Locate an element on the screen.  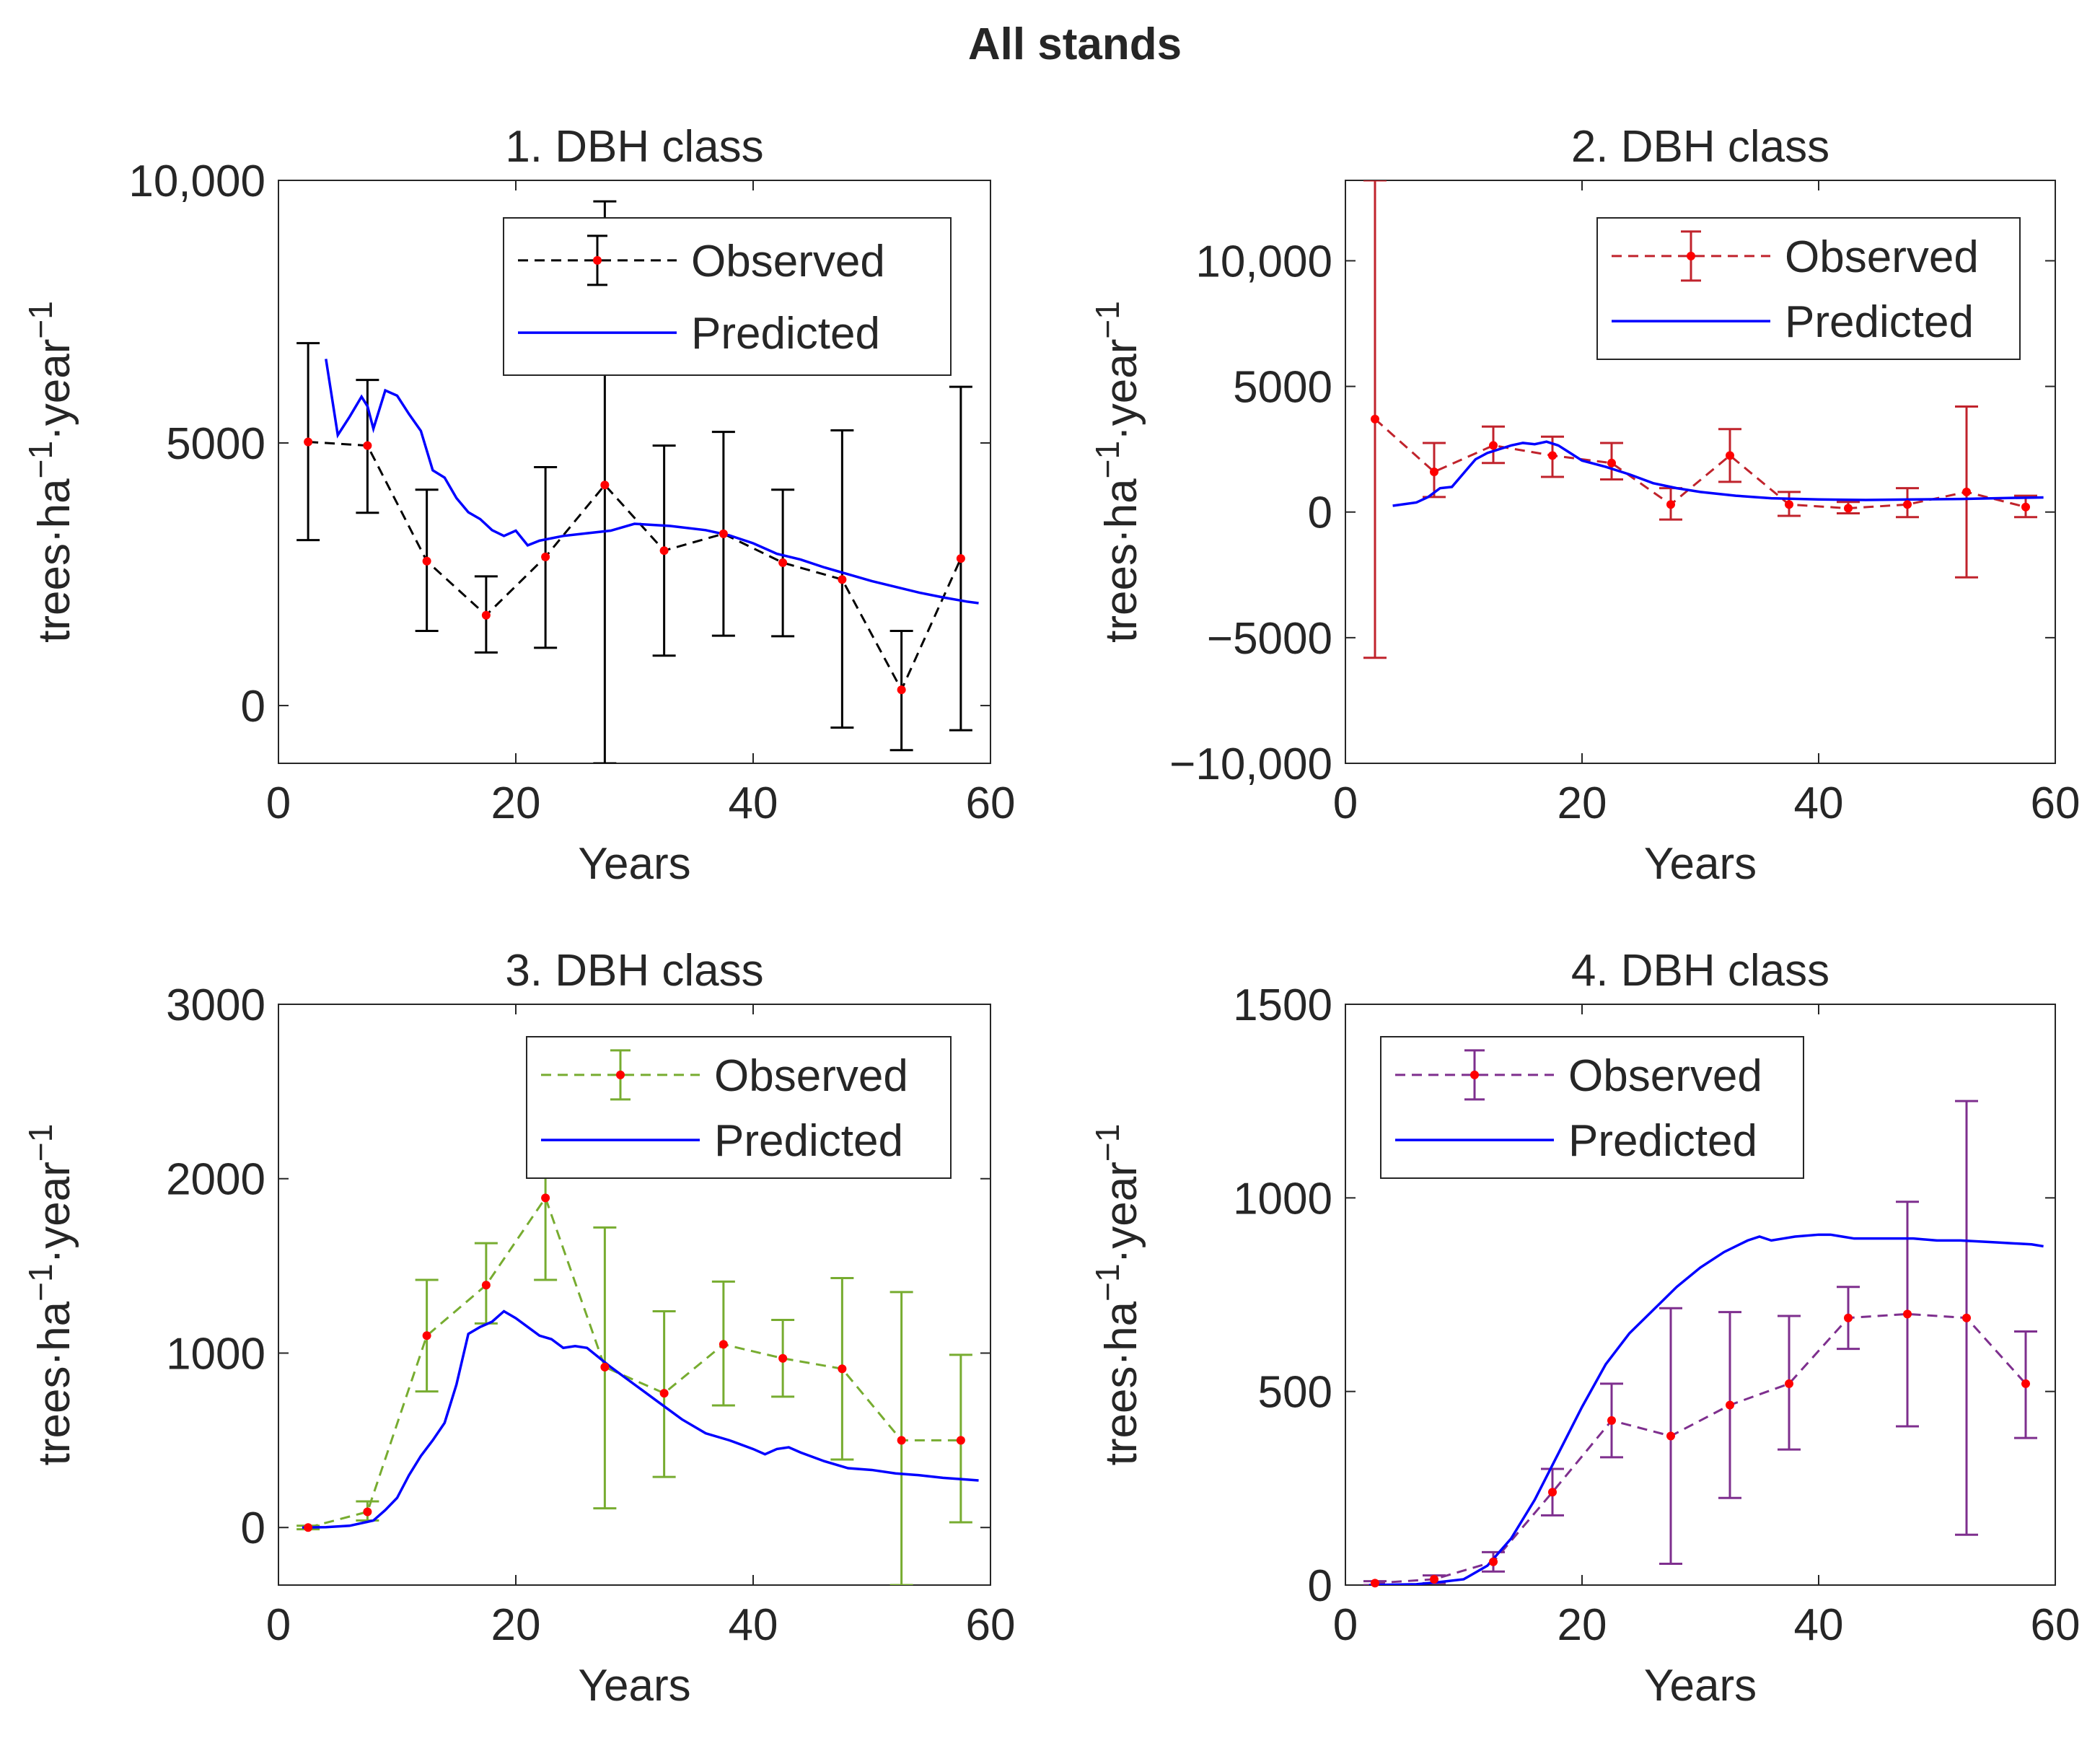
y-tick-label: 3000 is located at coordinates (215, 1005).